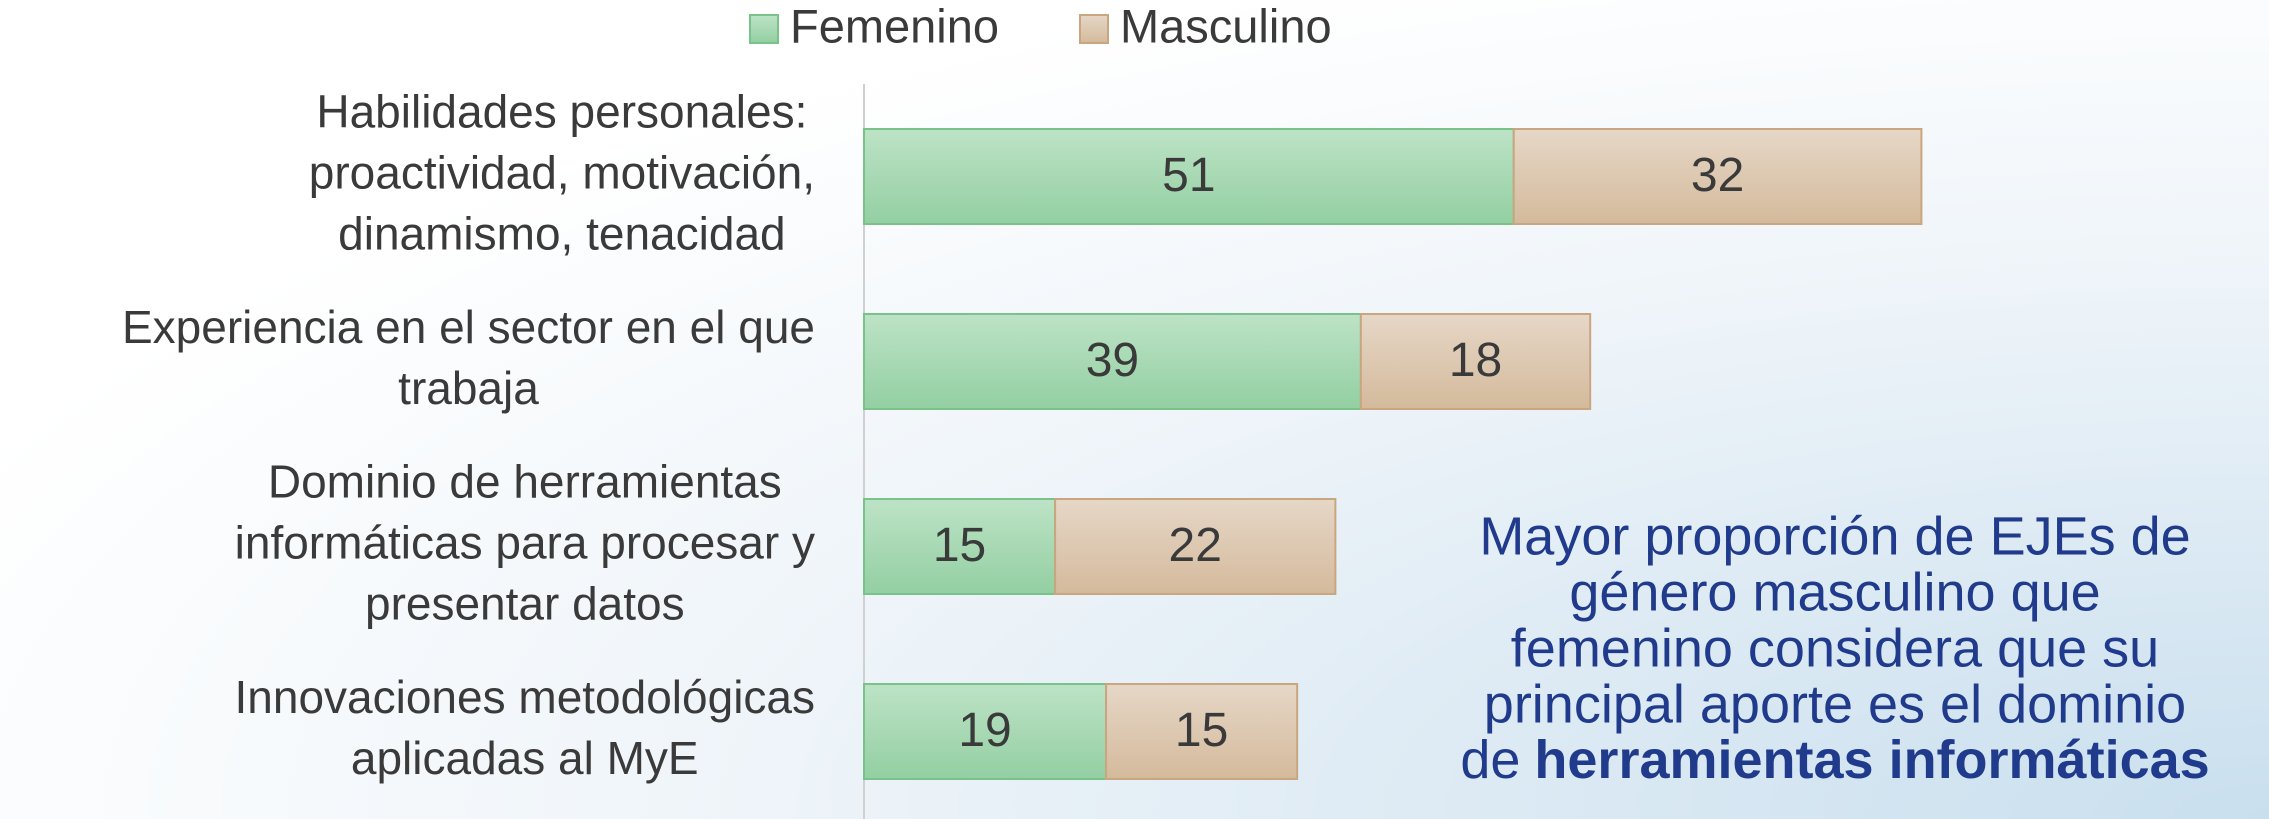 The height and width of the screenshot is (819, 2269). What do you see at coordinates (525, 543) in the screenshot?
I see `category-label: informáticas para procesar y` at bounding box center [525, 543].